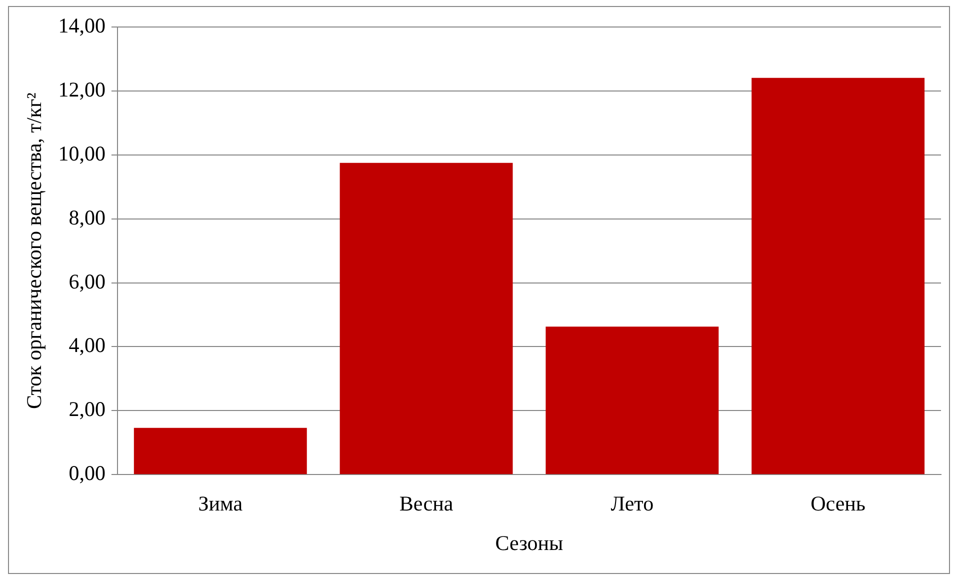 This screenshot has width=960, height=582. What do you see at coordinates (838, 504) in the screenshot?
I see `x-tick-label: Осень` at bounding box center [838, 504].